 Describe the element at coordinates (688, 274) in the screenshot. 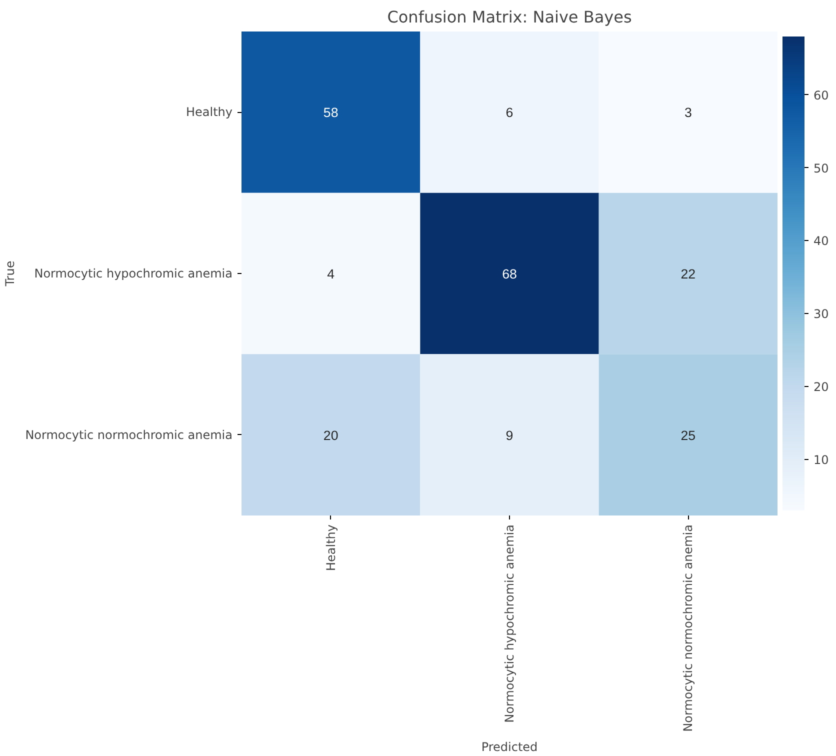

I see `data-label: 22` at that location.